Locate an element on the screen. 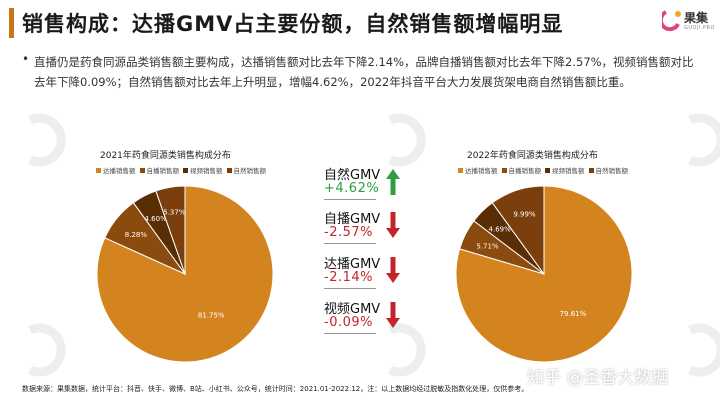  change-label-video: 视频GMV is located at coordinates (352, 309).